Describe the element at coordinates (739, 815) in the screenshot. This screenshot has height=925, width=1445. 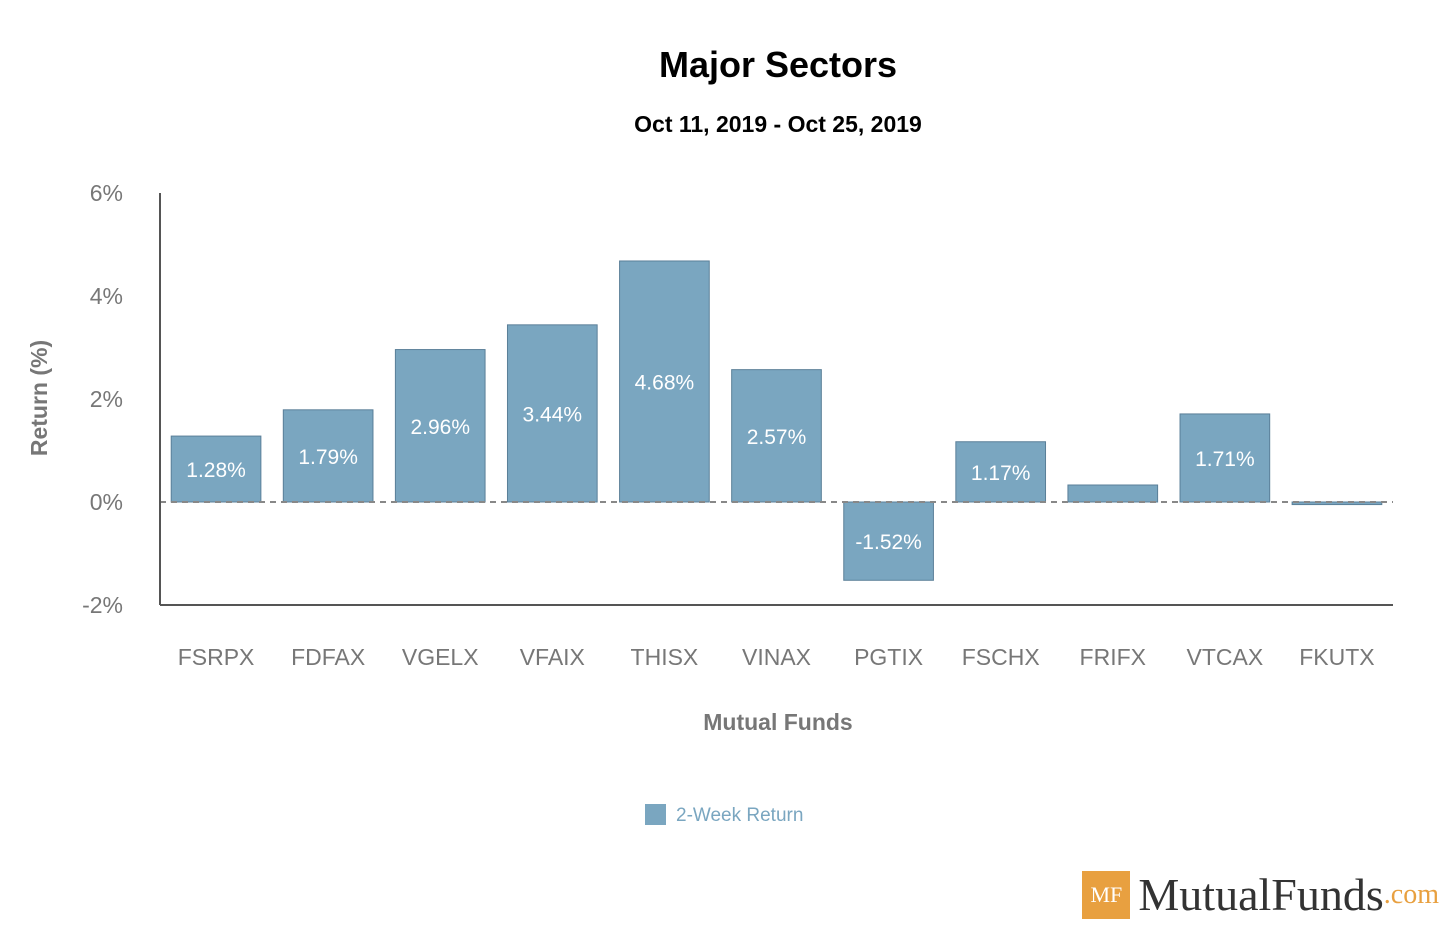
I see `legend-label: 2-Week Return` at that location.